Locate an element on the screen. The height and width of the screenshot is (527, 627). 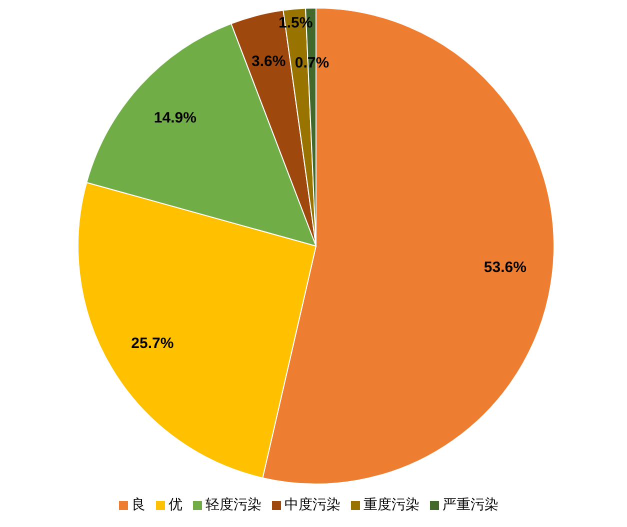
data-label: 3.6% is located at coordinates (269, 61).